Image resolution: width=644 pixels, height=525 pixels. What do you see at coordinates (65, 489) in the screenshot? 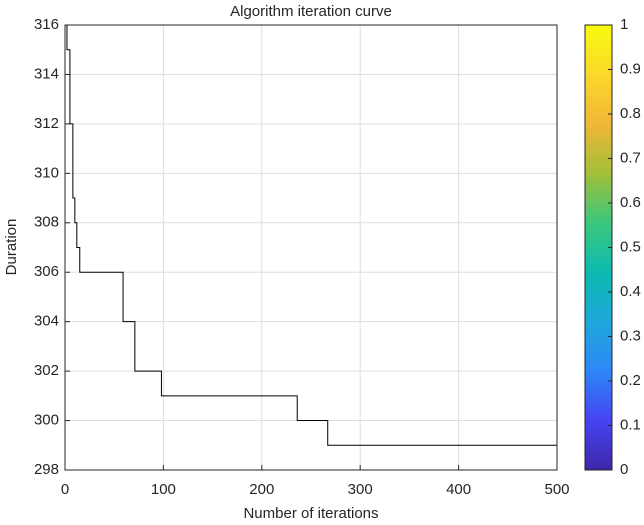
I see `x-tick-label: 0` at bounding box center [65, 489].